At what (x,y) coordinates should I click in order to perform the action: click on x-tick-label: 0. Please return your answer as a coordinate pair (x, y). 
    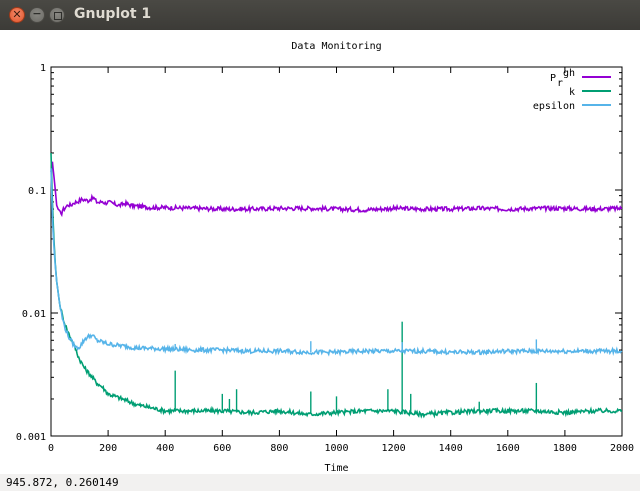
    Looking at the image, I should click on (51, 448).